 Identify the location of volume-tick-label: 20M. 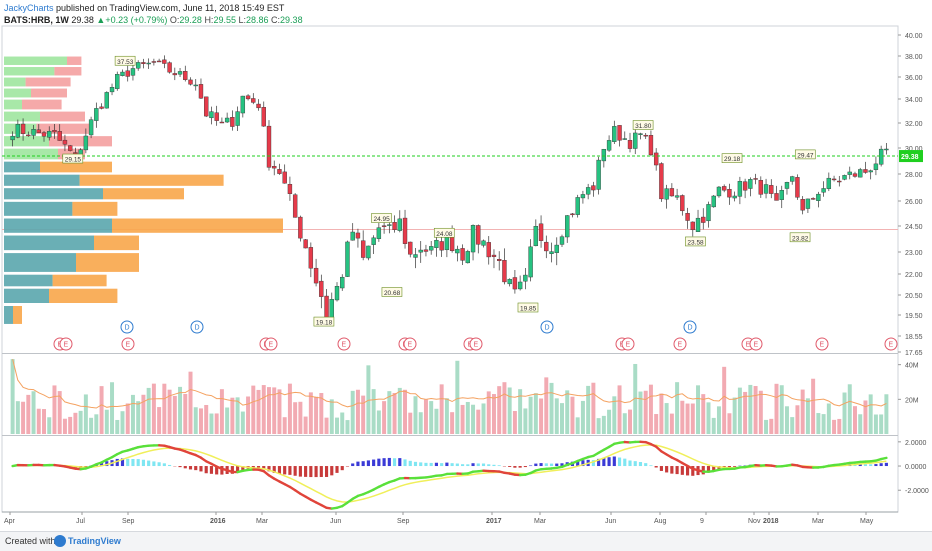
(912, 400).